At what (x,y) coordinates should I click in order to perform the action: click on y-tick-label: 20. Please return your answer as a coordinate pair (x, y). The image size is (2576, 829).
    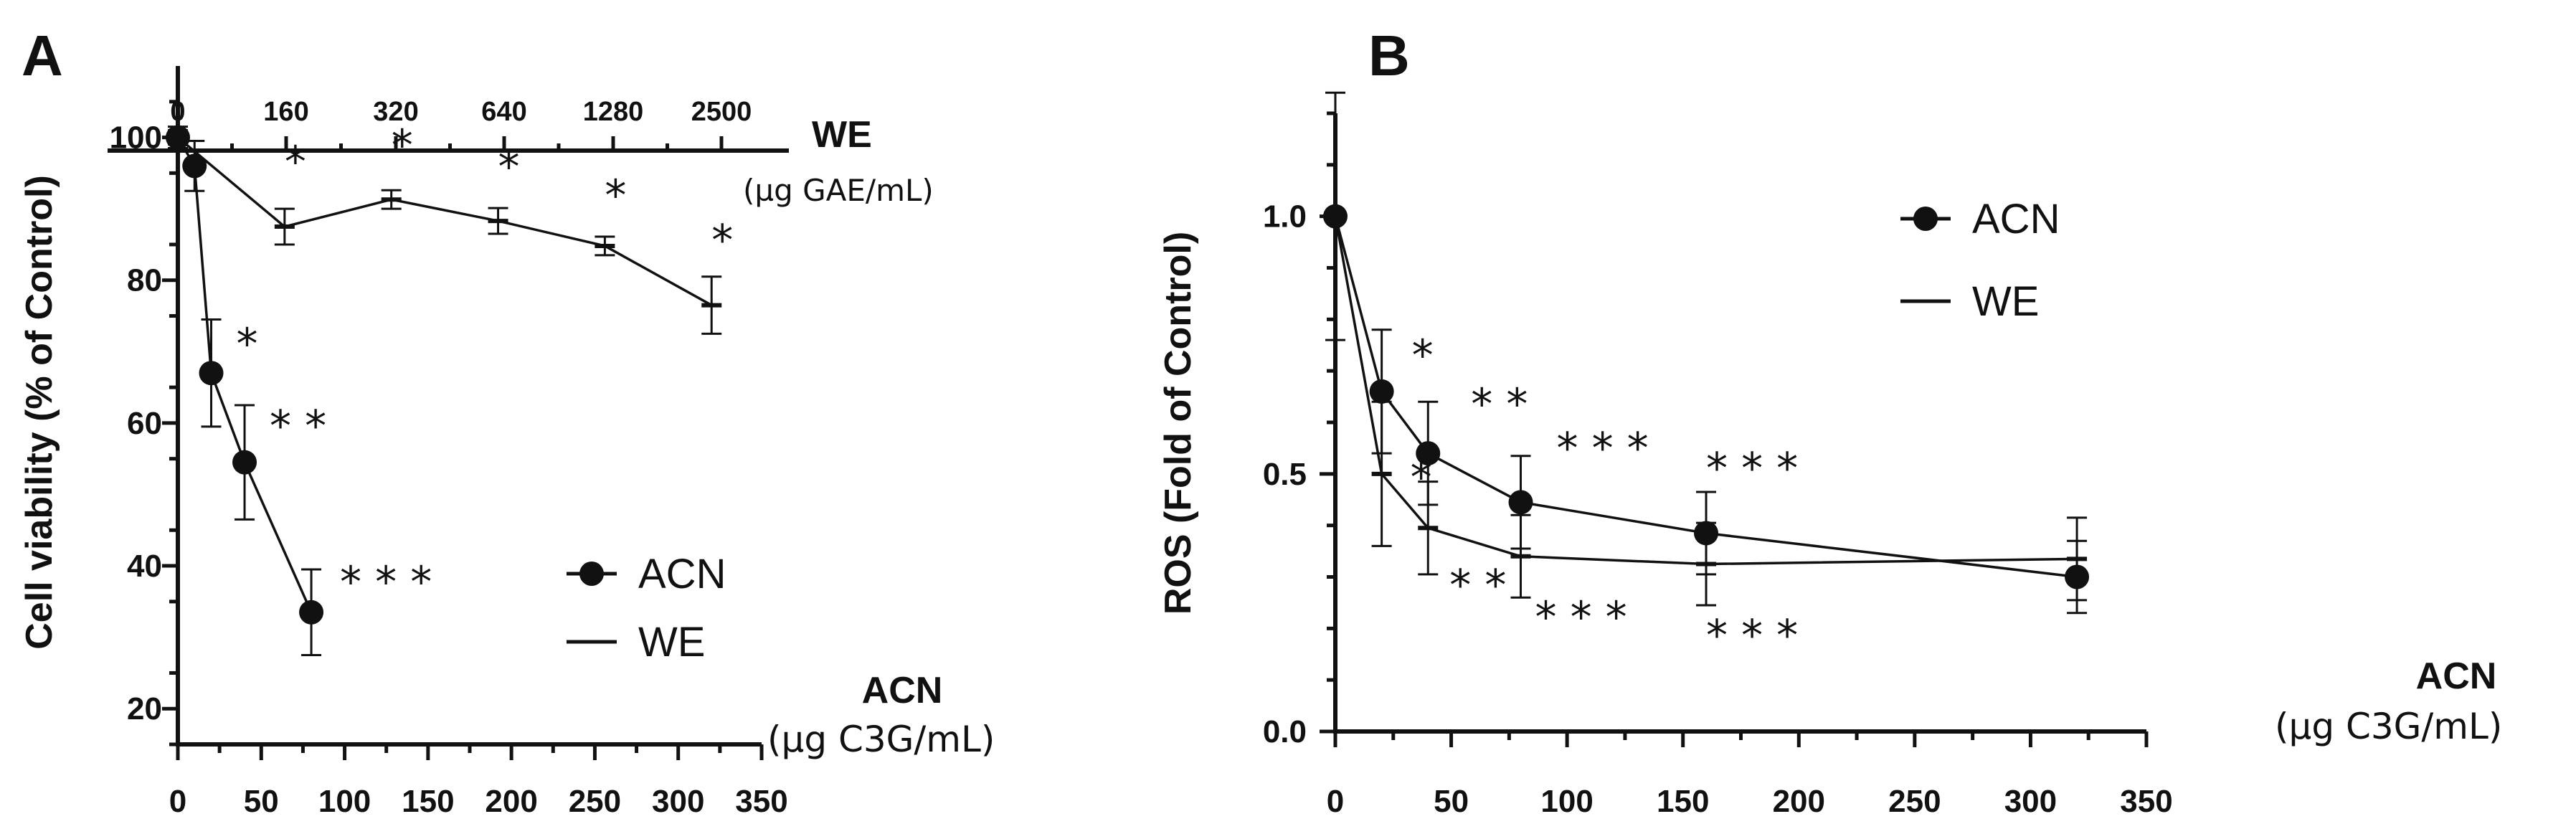
    Looking at the image, I should click on (144, 708).